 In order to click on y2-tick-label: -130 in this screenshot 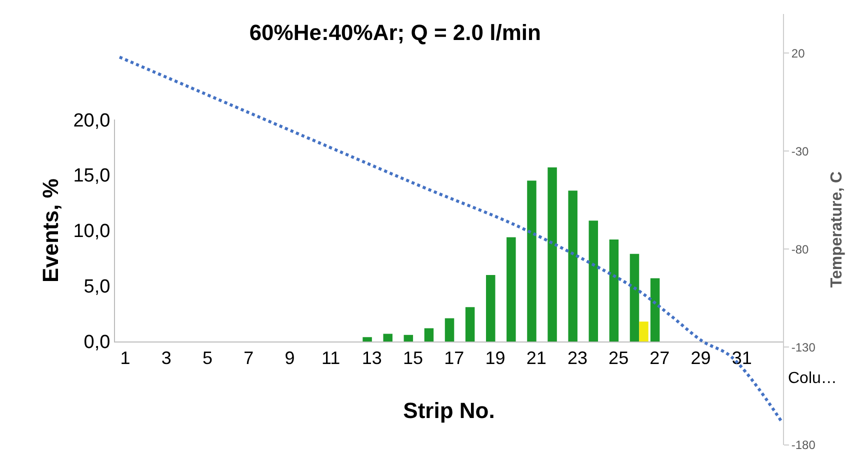, I will do `click(803, 347)`.